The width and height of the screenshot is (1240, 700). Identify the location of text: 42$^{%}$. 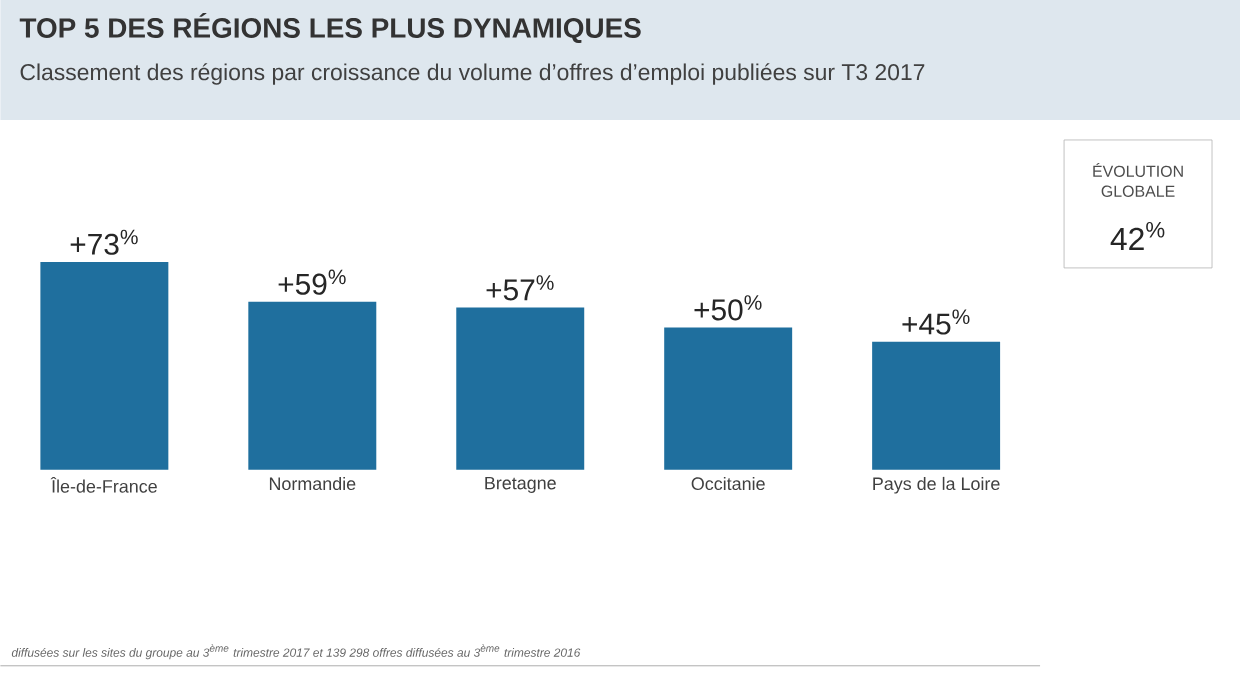
(1137, 236).